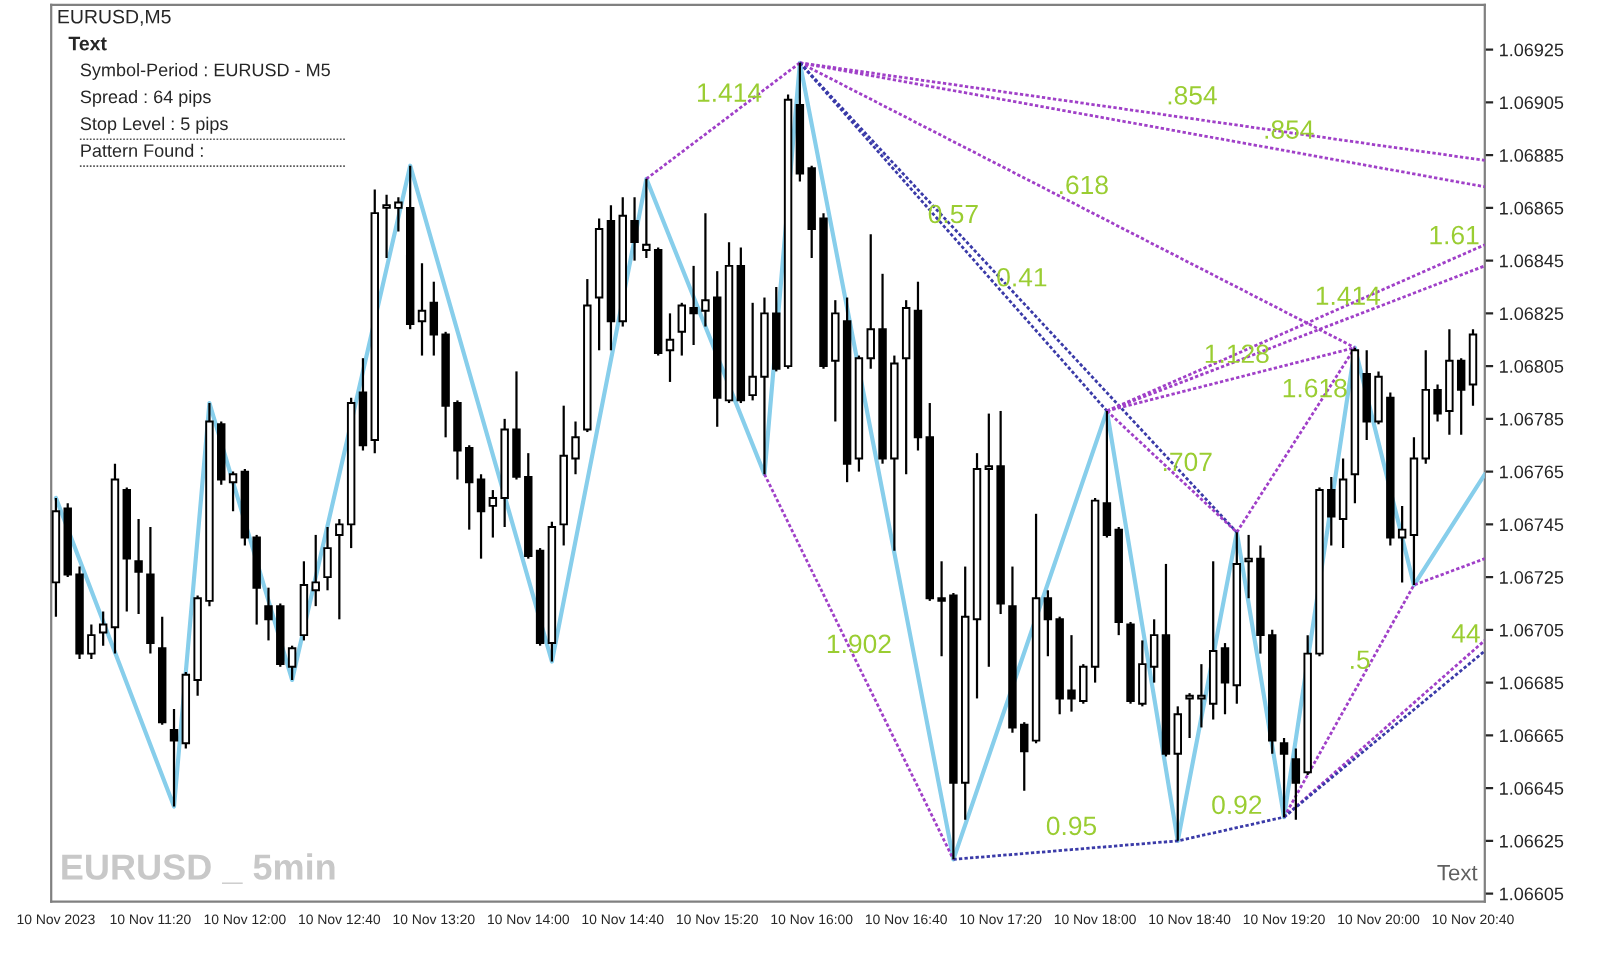 The height and width of the screenshot is (954, 1600). I want to click on y-tick-label: 1.06925, so click(1532, 50).